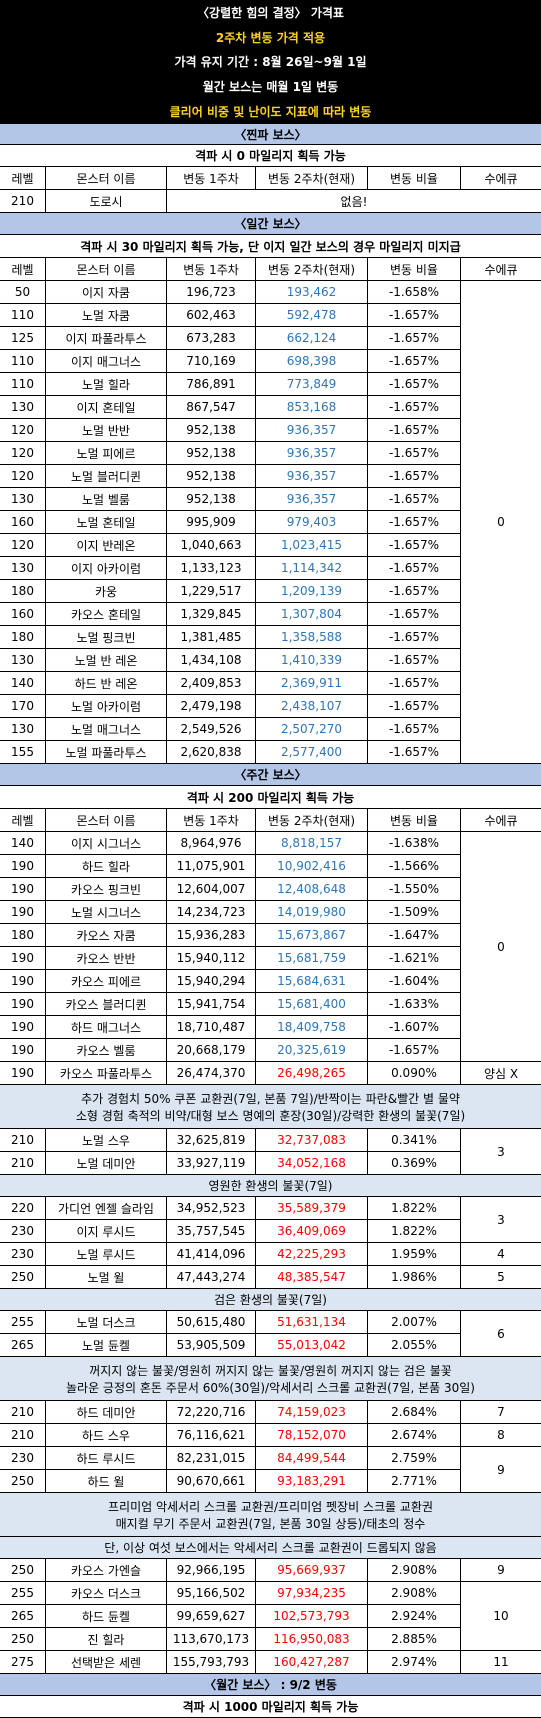 The image size is (541, 1718). Describe the element at coordinates (270, 201) in the screenshot. I see `boss-row: 210 도로시 없음!` at that location.